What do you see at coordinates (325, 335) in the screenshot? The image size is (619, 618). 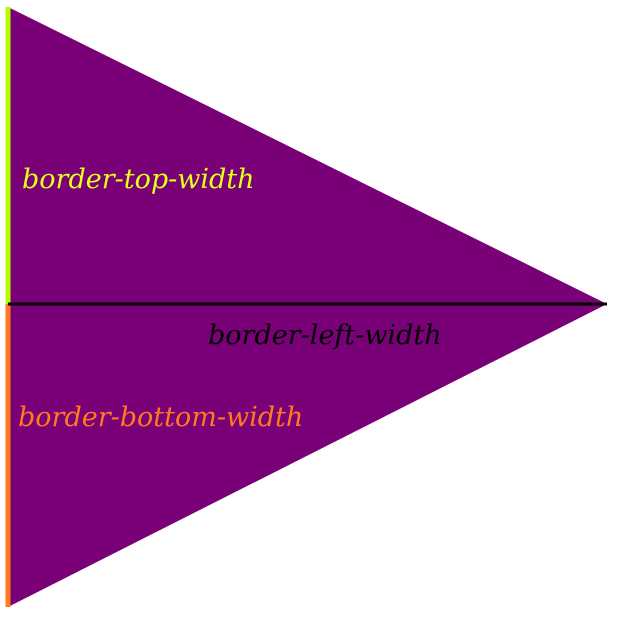 I see `border-left-width-label: border-left-width` at bounding box center [325, 335].